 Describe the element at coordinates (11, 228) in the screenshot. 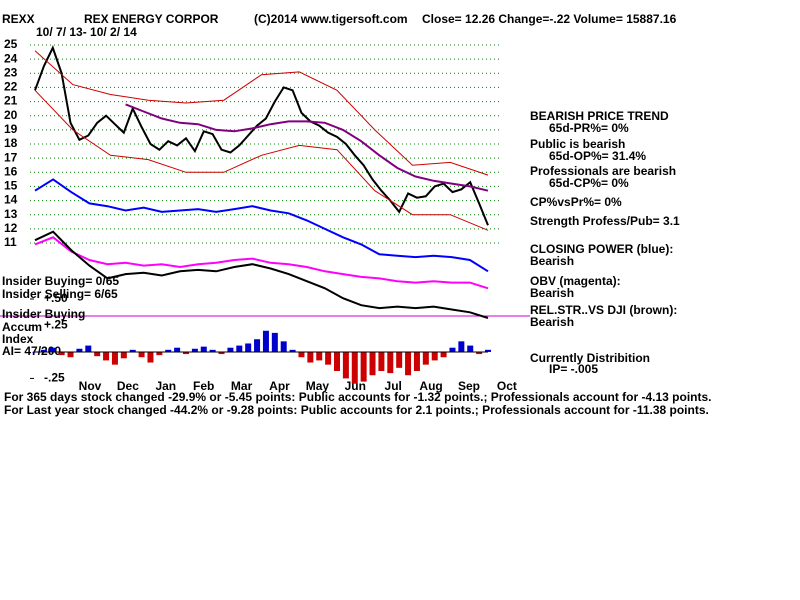

I see `y-tick-label: 12` at that location.